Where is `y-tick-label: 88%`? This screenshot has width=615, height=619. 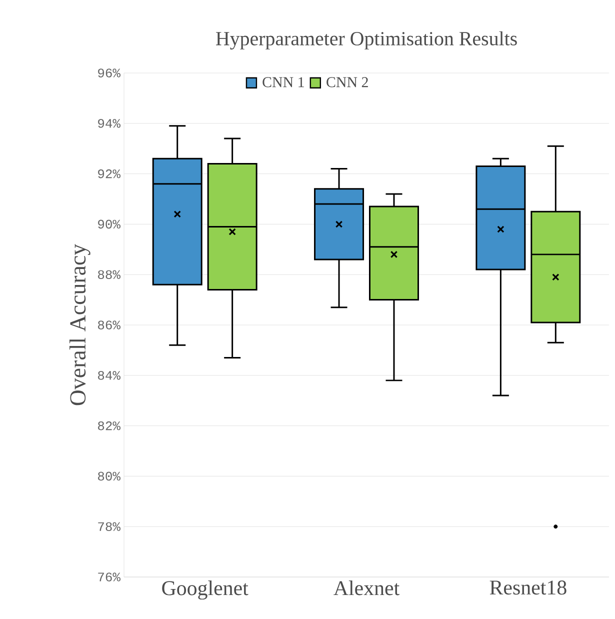 y-tick-label: 88% is located at coordinates (109, 274).